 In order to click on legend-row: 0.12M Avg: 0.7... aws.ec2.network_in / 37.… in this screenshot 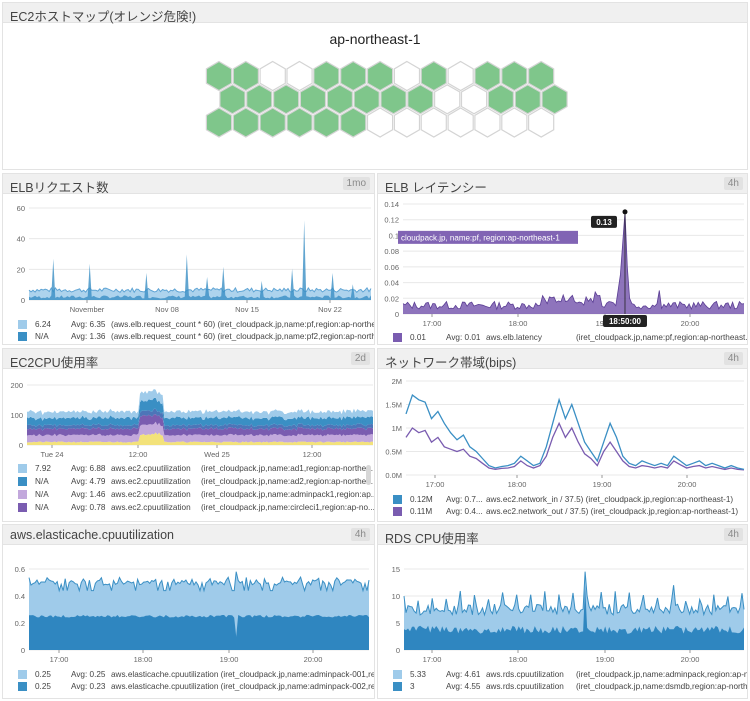, I will do `click(562, 500)`.